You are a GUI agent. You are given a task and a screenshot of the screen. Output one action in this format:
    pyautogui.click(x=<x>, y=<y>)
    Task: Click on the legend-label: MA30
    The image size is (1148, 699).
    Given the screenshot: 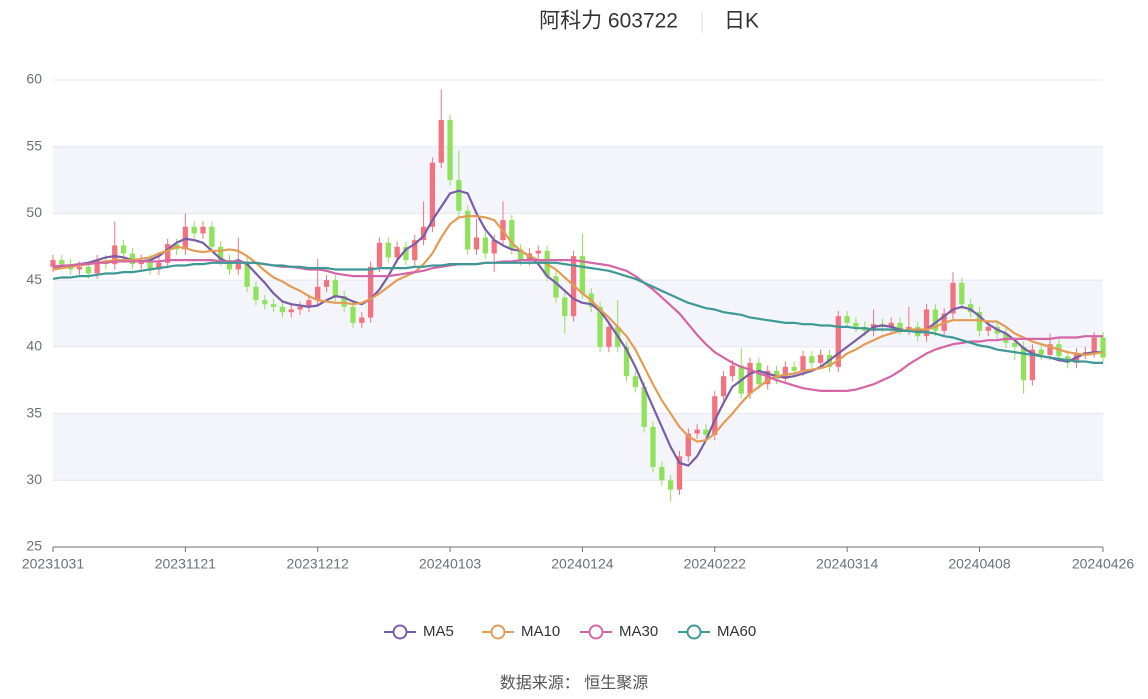 What is the action you would take?
    pyautogui.click(x=638, y=631)
    